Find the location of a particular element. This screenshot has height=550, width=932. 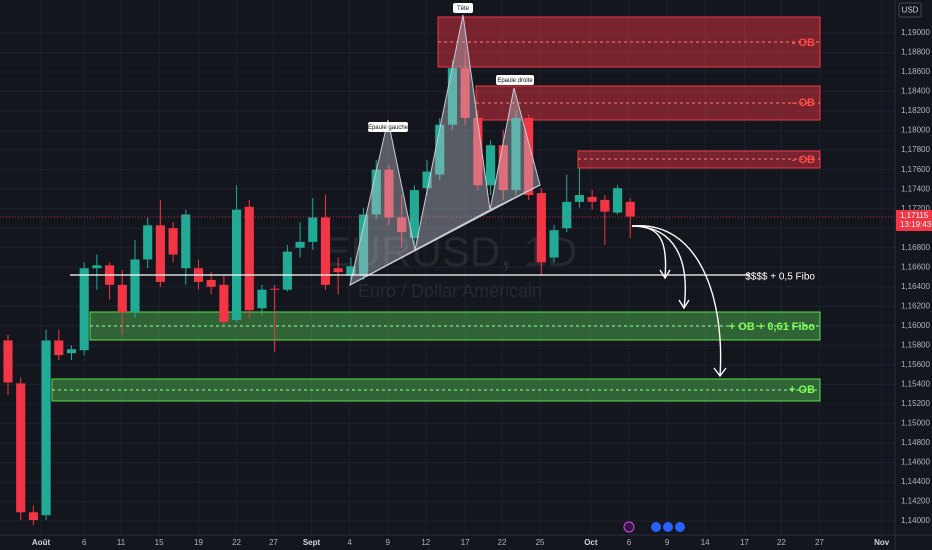

countdown: 13:19:43 is located at coordinates (916, 224).